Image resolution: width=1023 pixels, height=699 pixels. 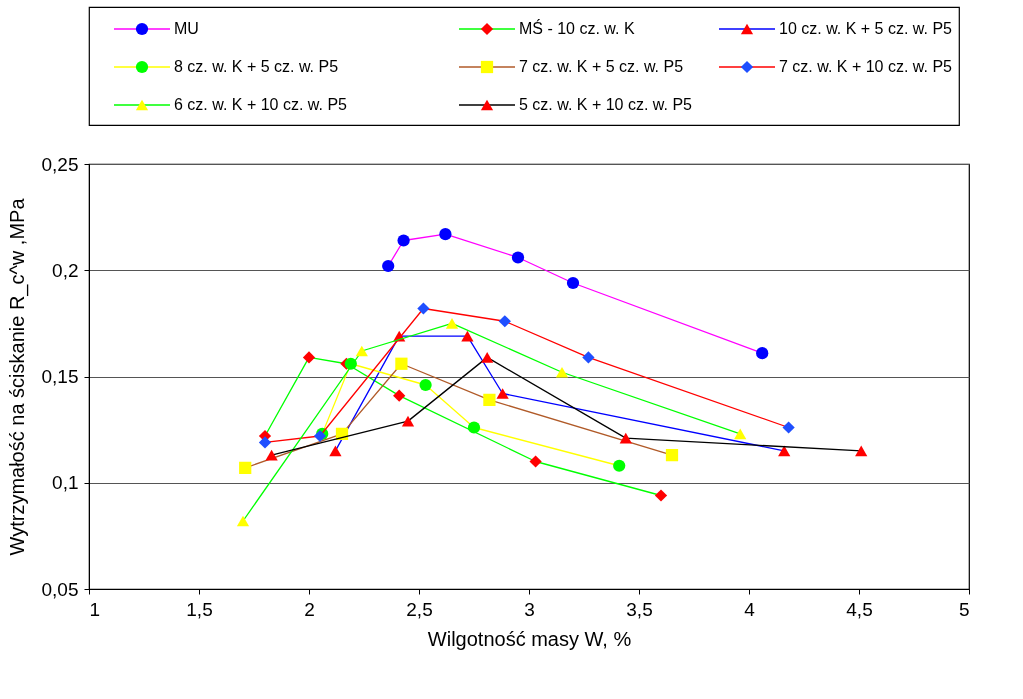 What do you see at coordinates (577, 28) in the screenshot?
I see `legend-label: MŚ - 10 cz. w. K` at bounding box center [577, 28].